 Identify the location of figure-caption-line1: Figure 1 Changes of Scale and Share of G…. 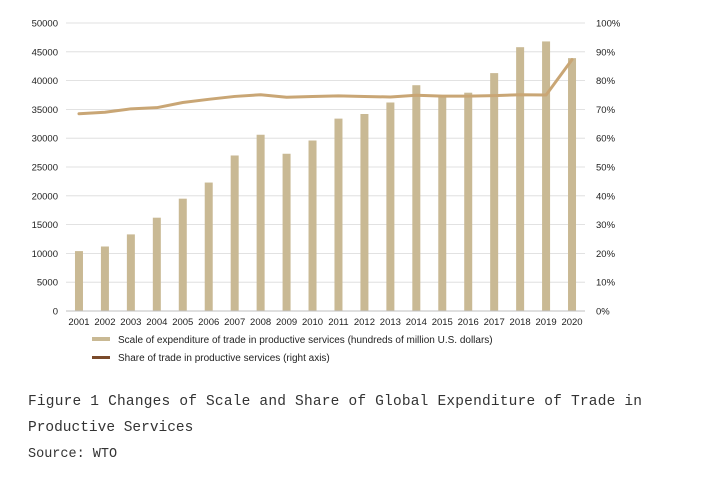
(335, 402).